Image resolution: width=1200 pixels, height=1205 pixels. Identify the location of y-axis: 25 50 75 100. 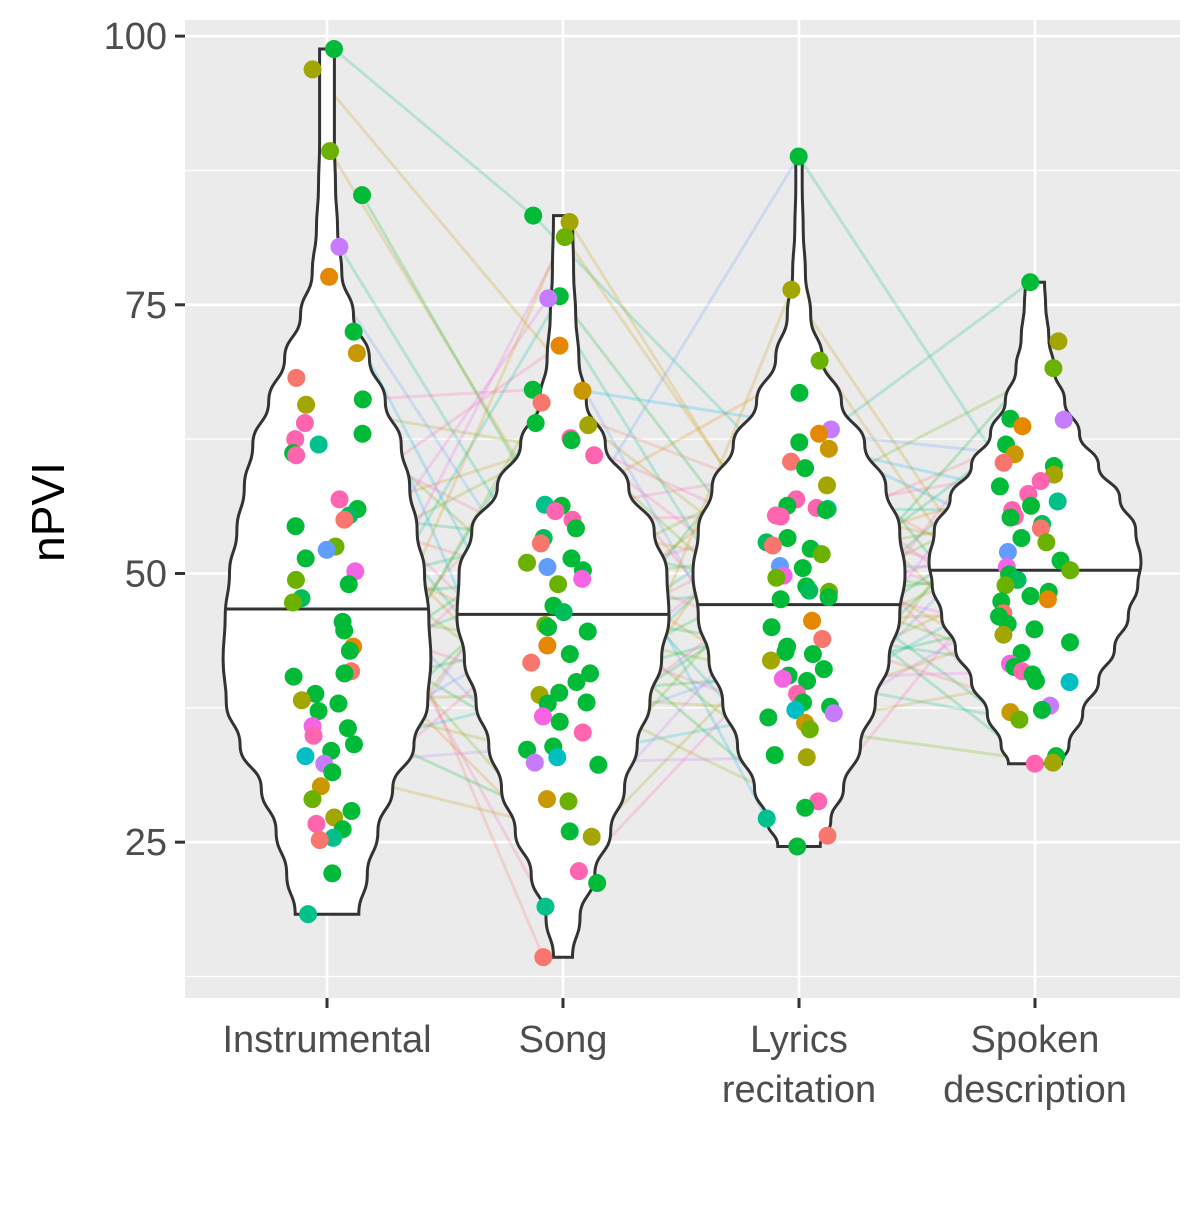
(144, 440).